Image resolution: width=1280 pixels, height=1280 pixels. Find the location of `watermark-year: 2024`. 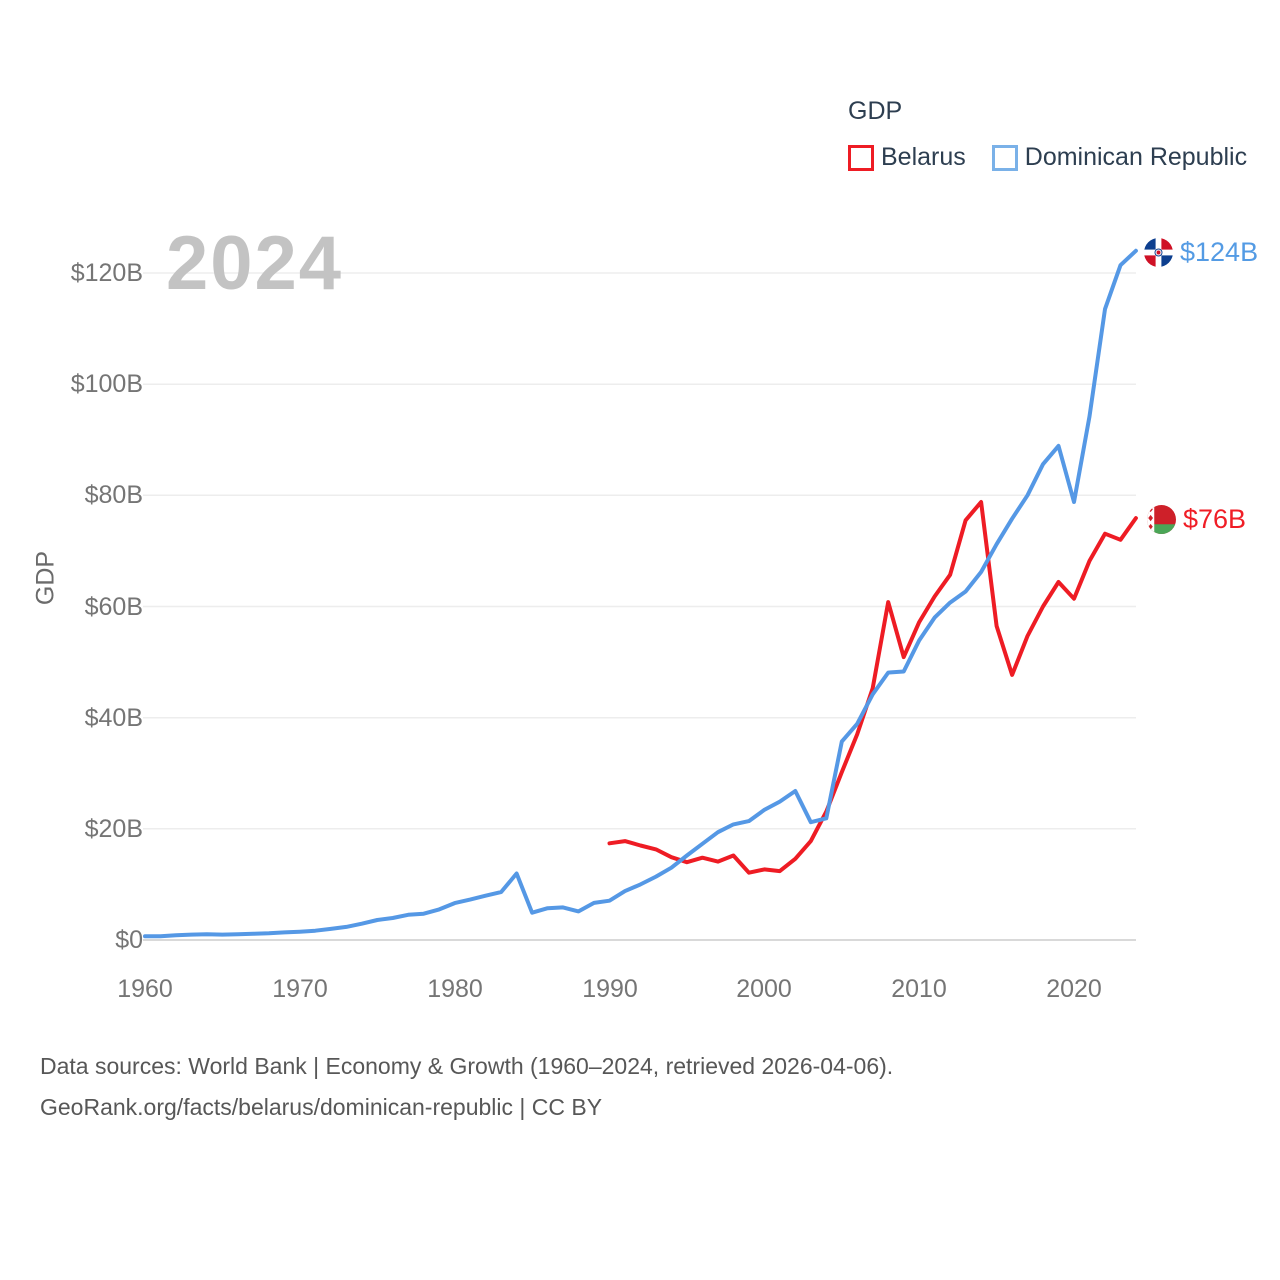

watermark-year: 2024 is located at coordinates (255, 263).